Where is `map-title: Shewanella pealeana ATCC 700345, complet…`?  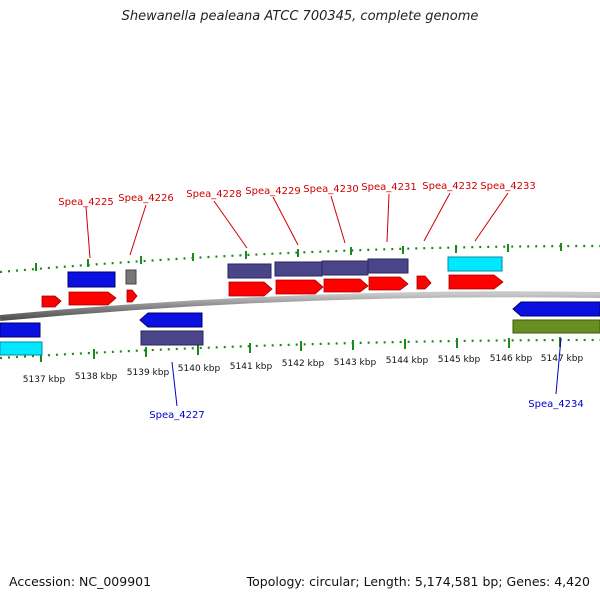
map-title: Shewanella pealeana ATCC 700345, complet… is located at coordinates (300, 16).